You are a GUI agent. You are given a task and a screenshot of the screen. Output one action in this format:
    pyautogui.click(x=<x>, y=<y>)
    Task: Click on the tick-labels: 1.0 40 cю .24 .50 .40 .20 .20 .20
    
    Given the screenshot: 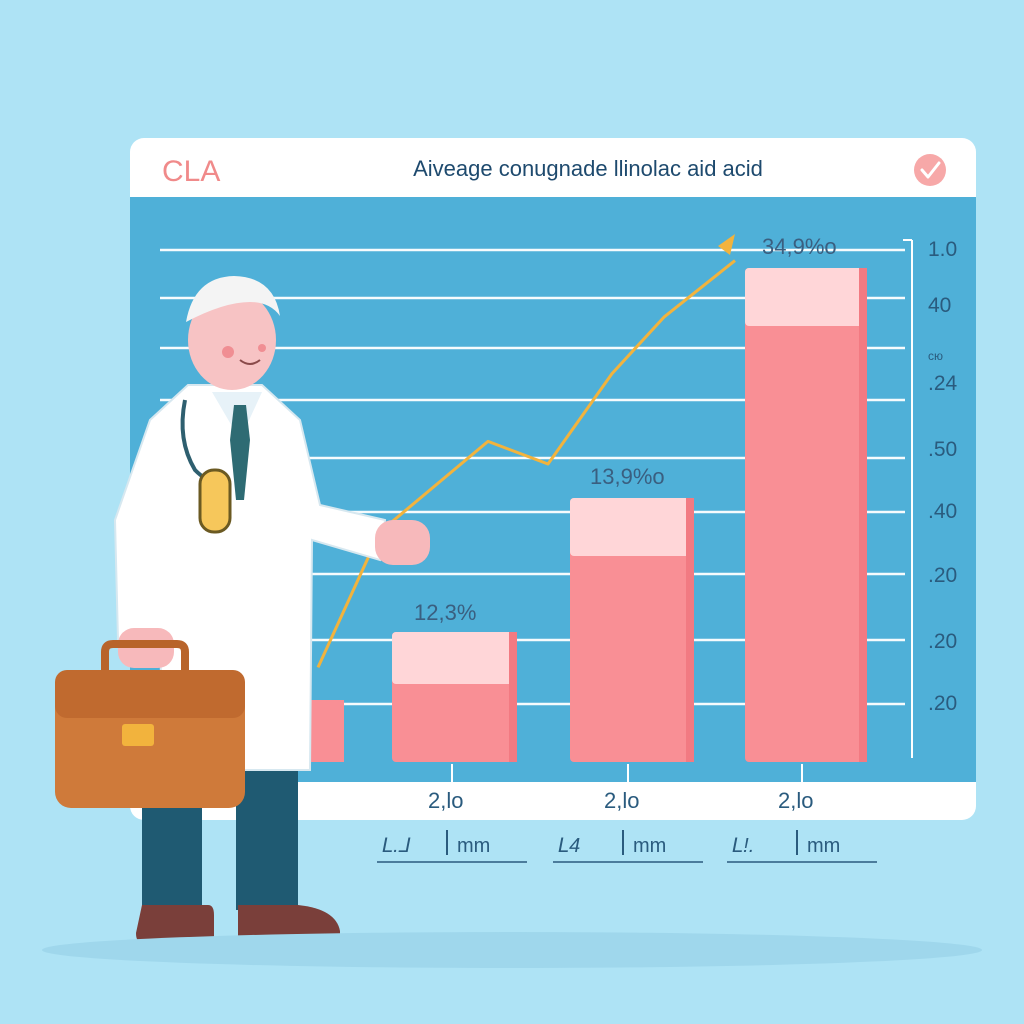 What is the action you would take?
    pyautogui.click(x=943, y=476)
    